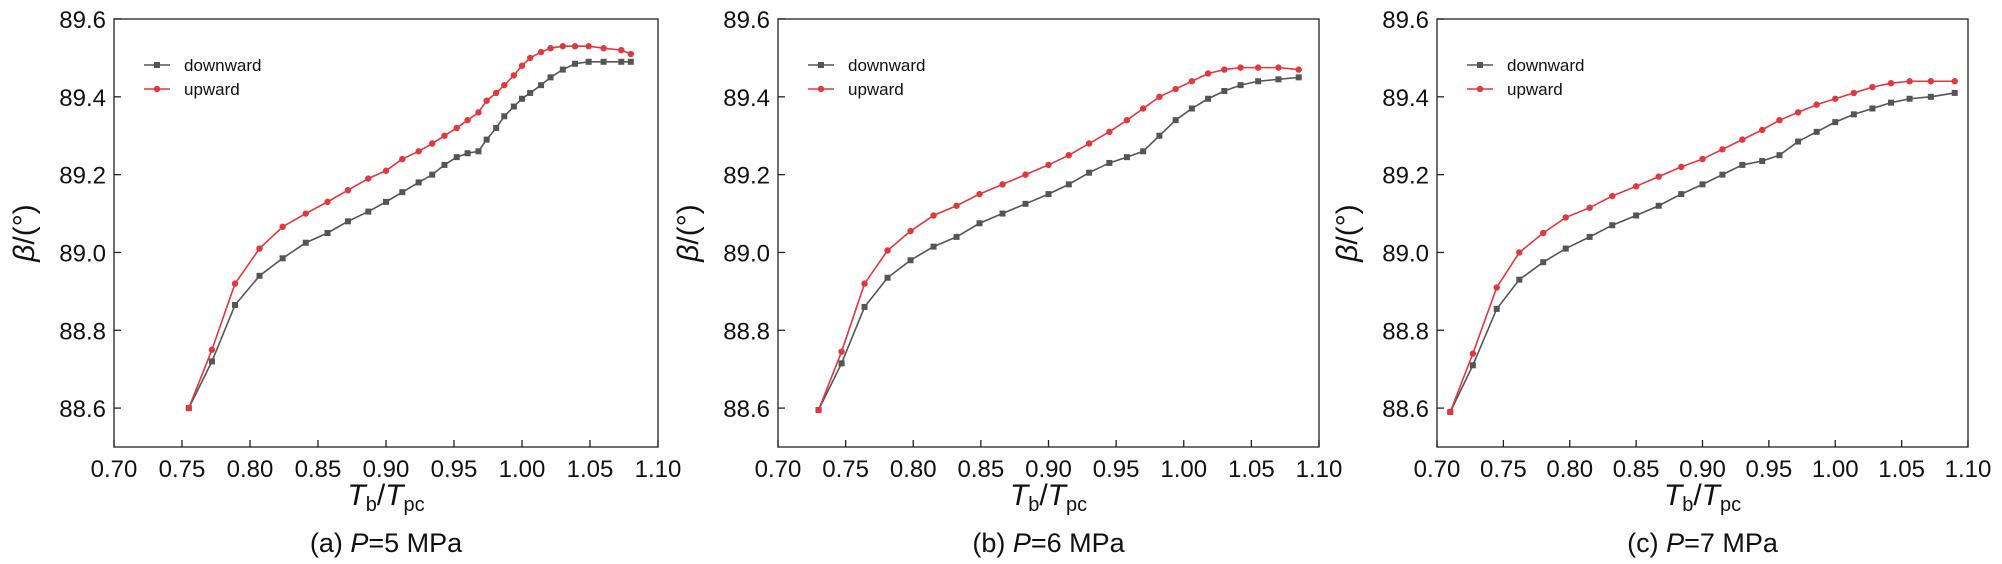  I want to click on panel-title: (a) P=5 MPa, so click(386, 543).